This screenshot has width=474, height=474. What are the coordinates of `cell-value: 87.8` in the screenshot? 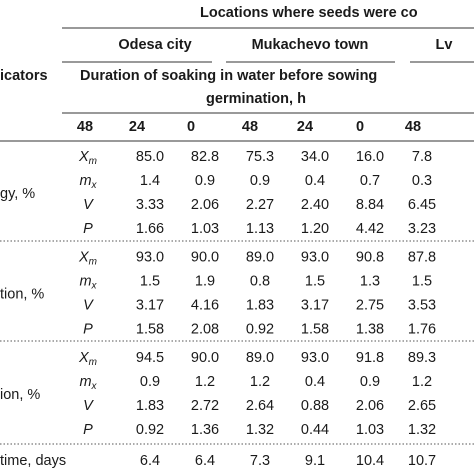 It's located at (422, 257).